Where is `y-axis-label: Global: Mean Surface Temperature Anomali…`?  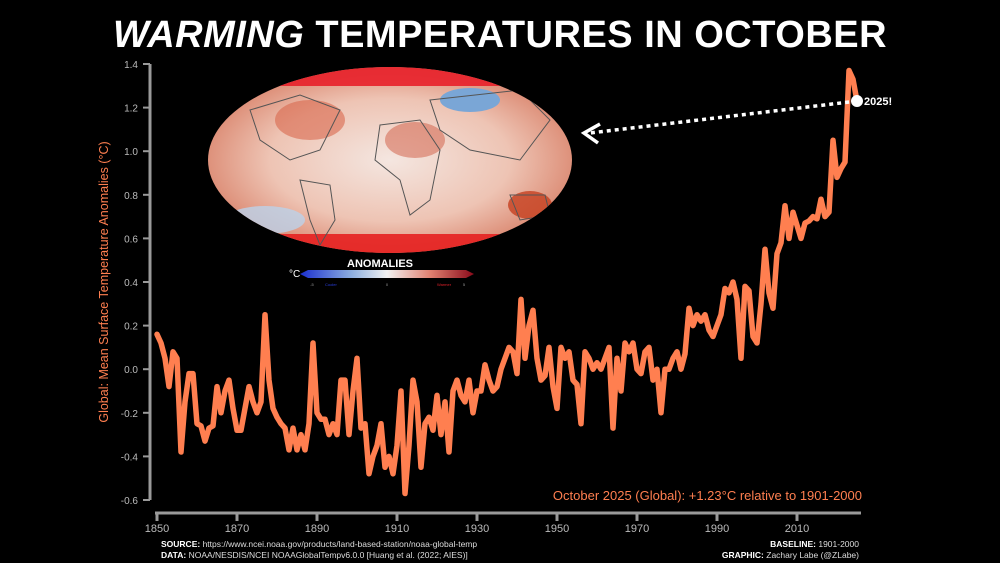
y-axis-label: Global: Mean Surface Temperature Anomali… is located at coordinates (104, 281).